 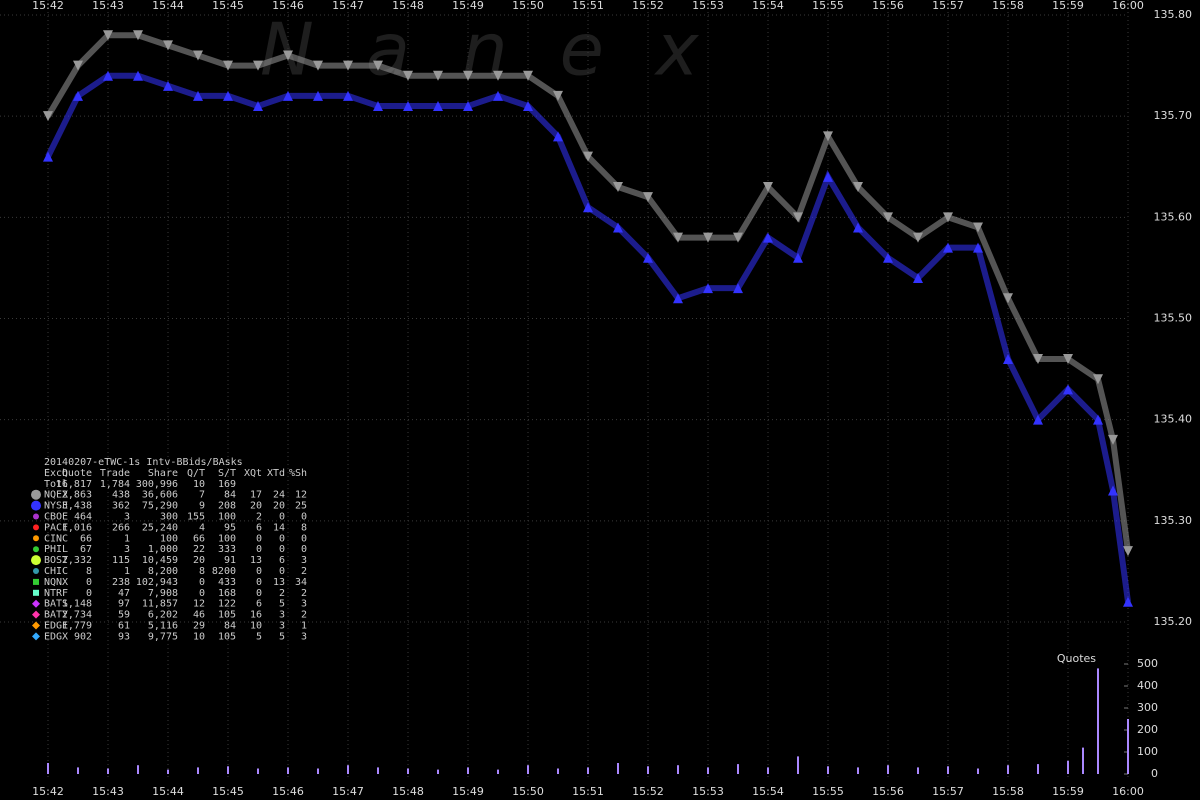 I want to click on table-cell: 13, so click(x=256, y=560).